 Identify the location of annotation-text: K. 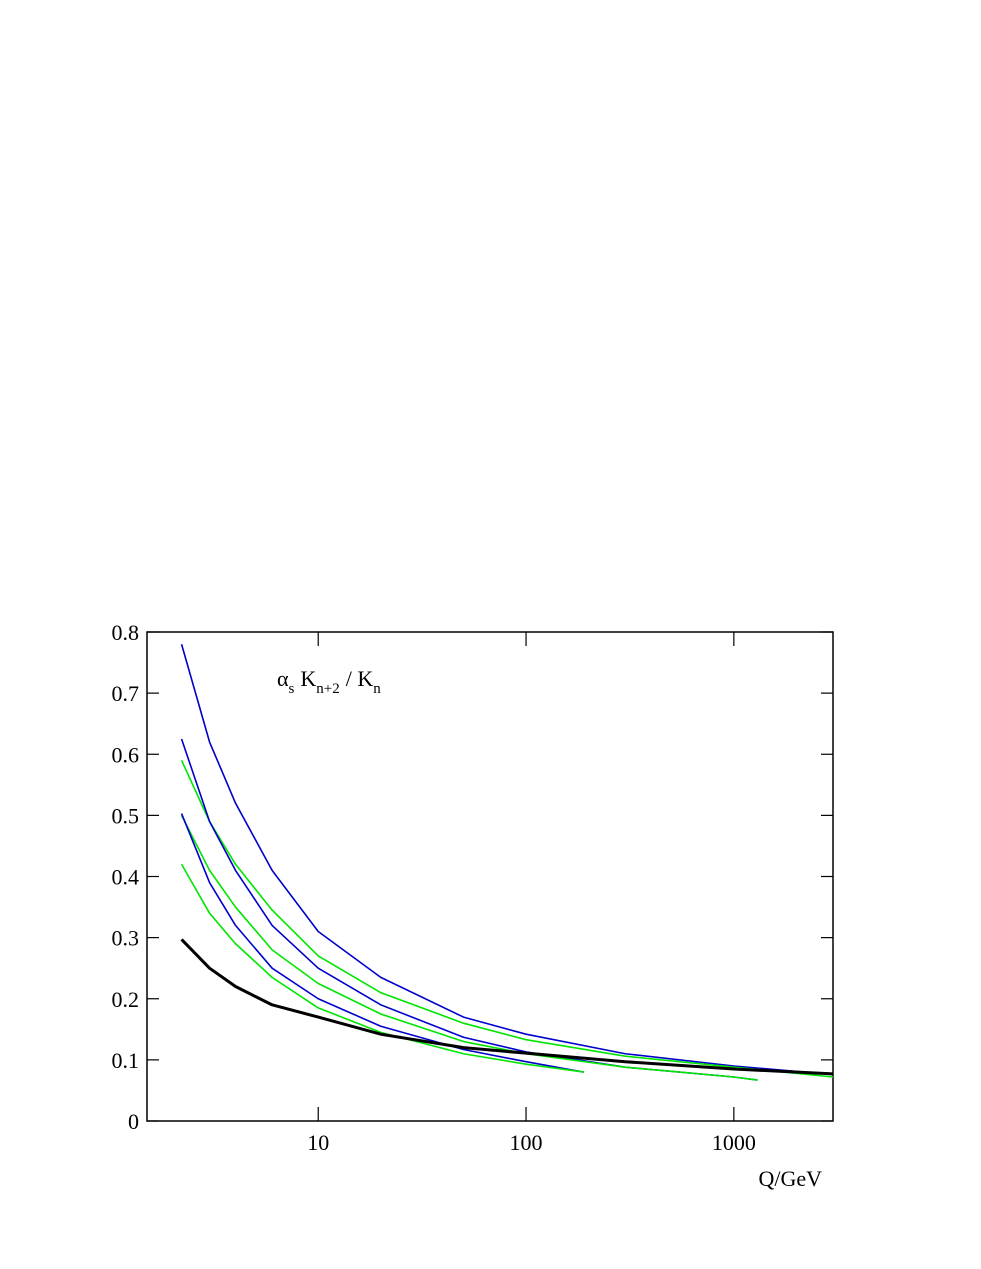
(308, 678).